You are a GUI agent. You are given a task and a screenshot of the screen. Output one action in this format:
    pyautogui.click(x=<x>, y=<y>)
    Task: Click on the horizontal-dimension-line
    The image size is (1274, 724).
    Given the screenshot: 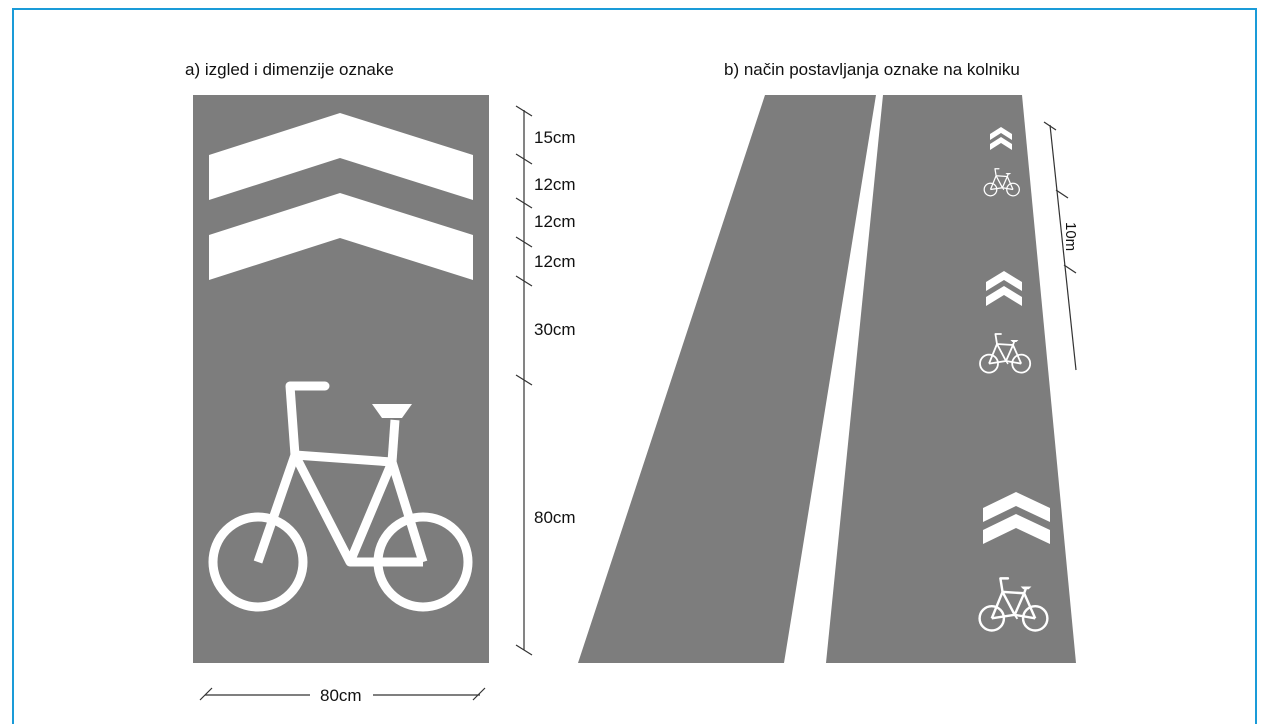 What is the action you would take?
    pyautogui.click(x=342, y=694)
    